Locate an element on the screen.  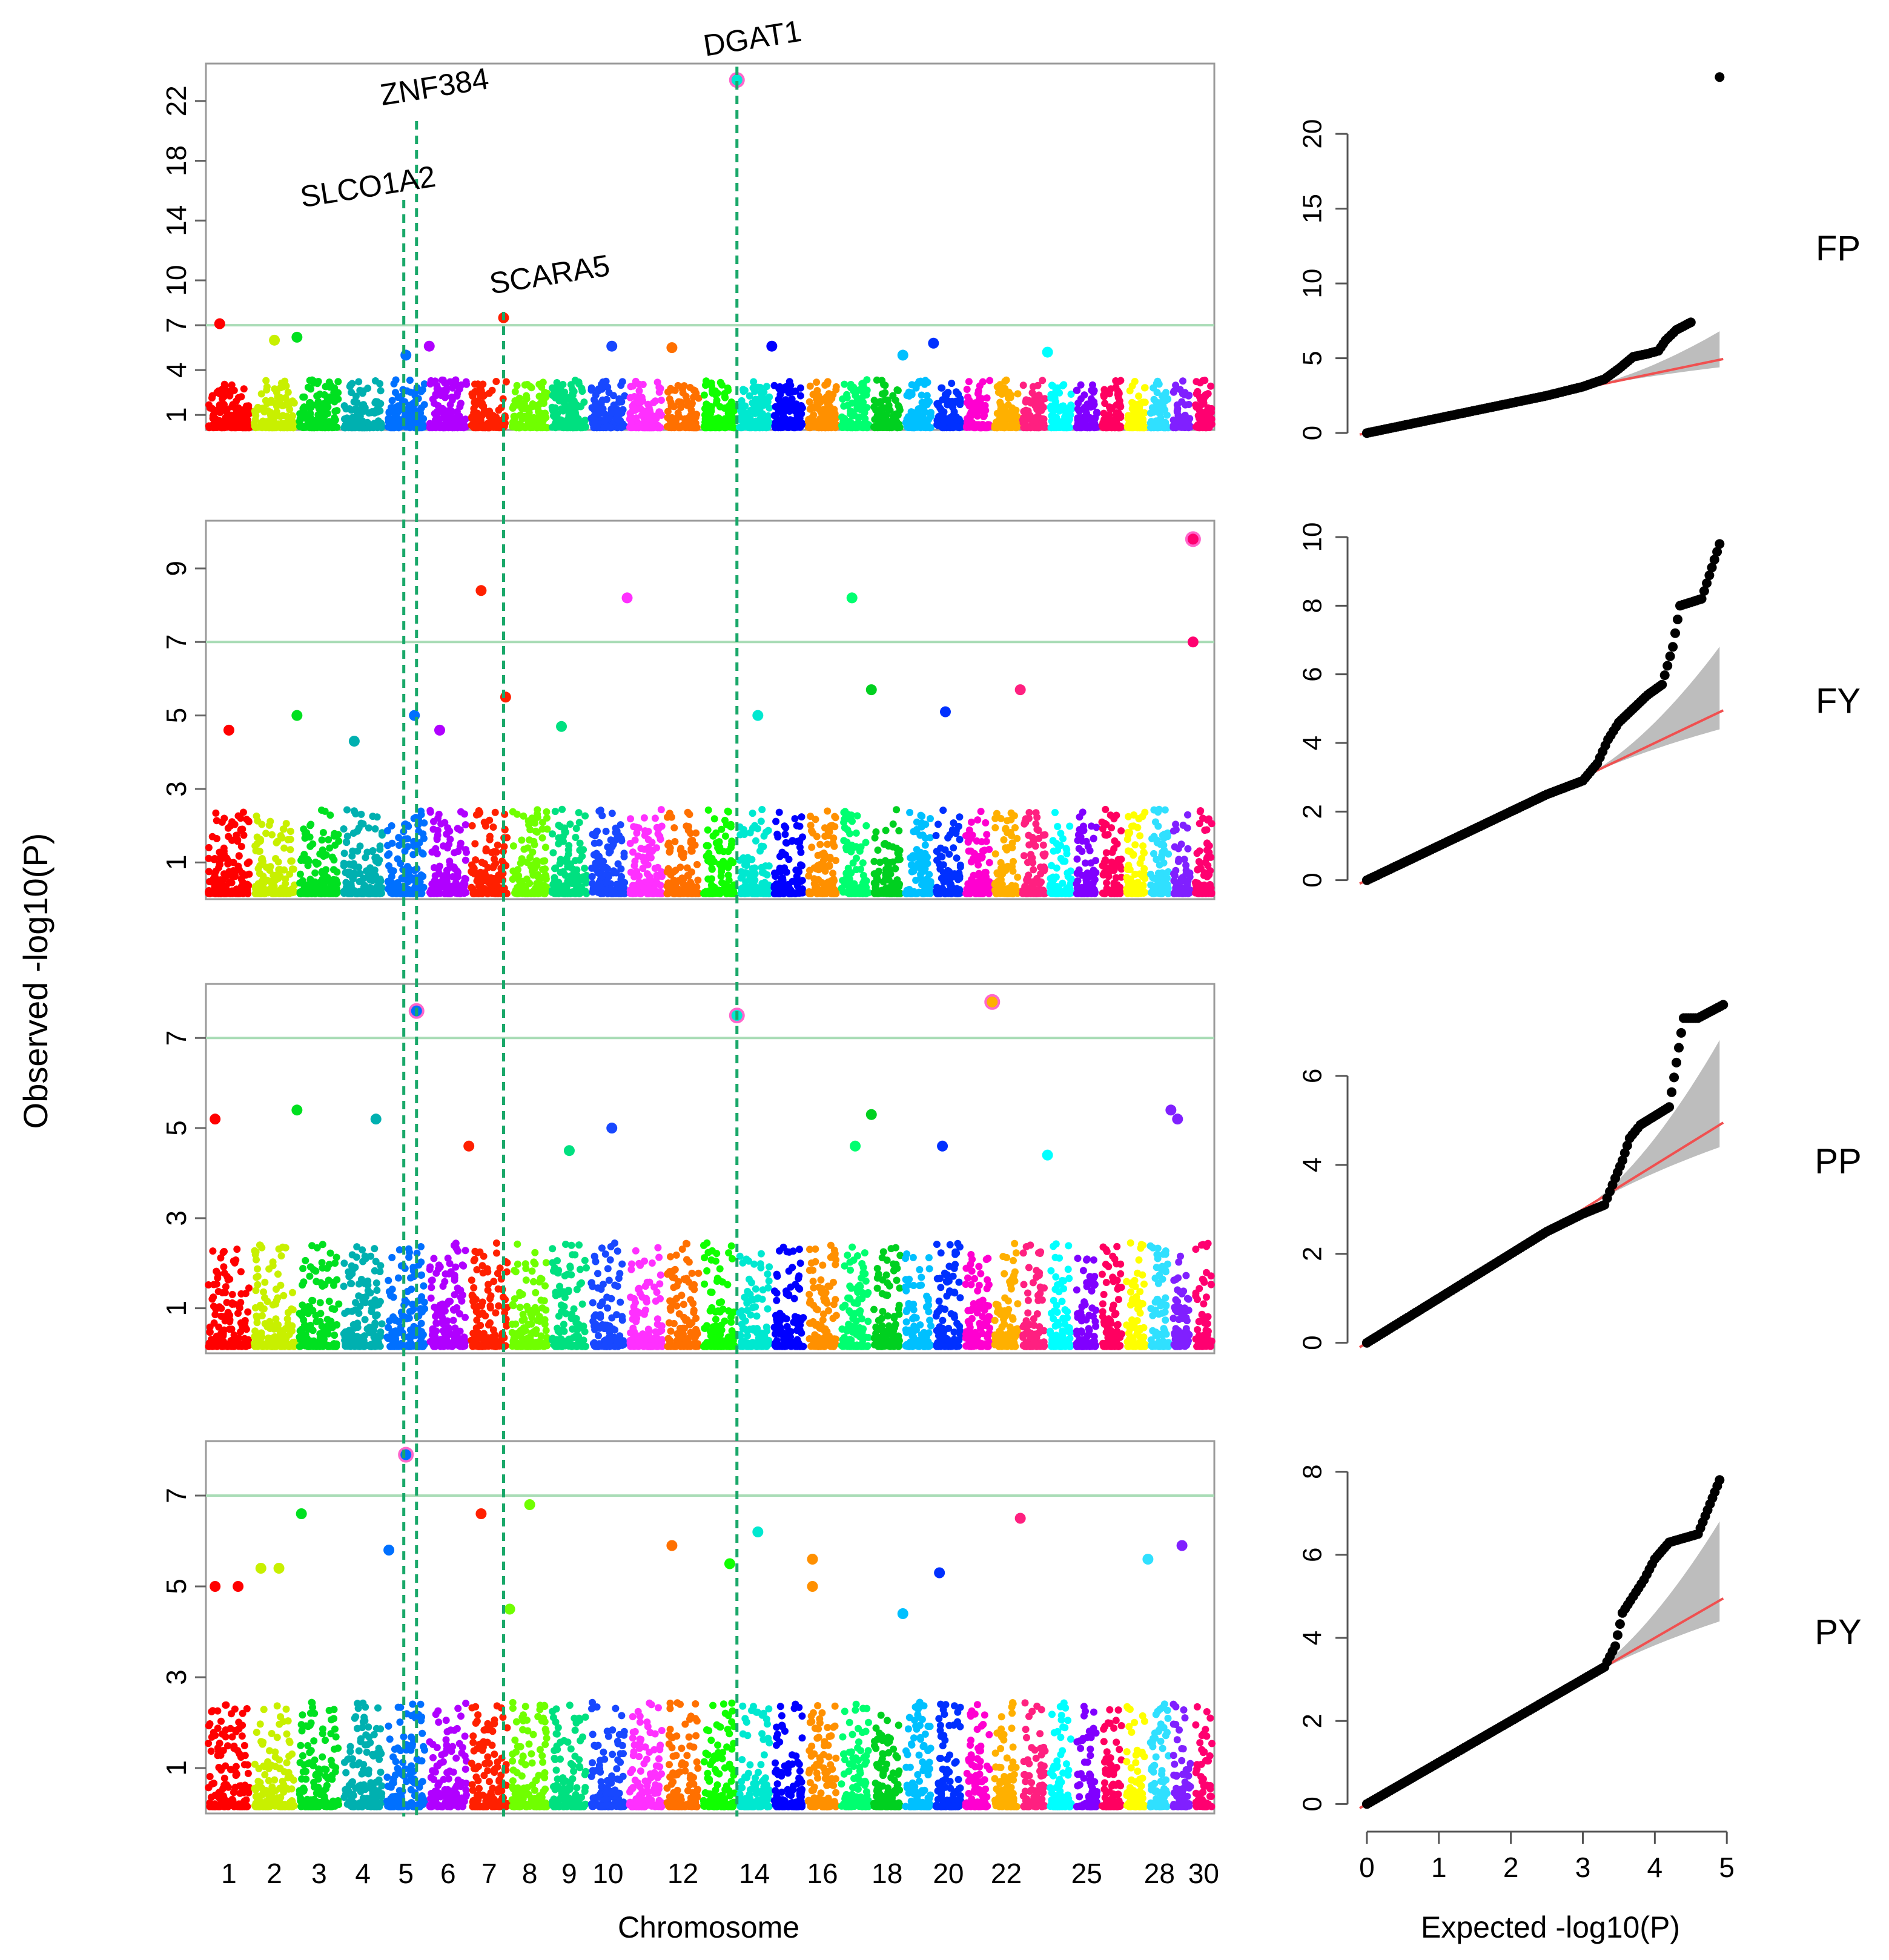
peak-point is located at coordinates (672, 348).